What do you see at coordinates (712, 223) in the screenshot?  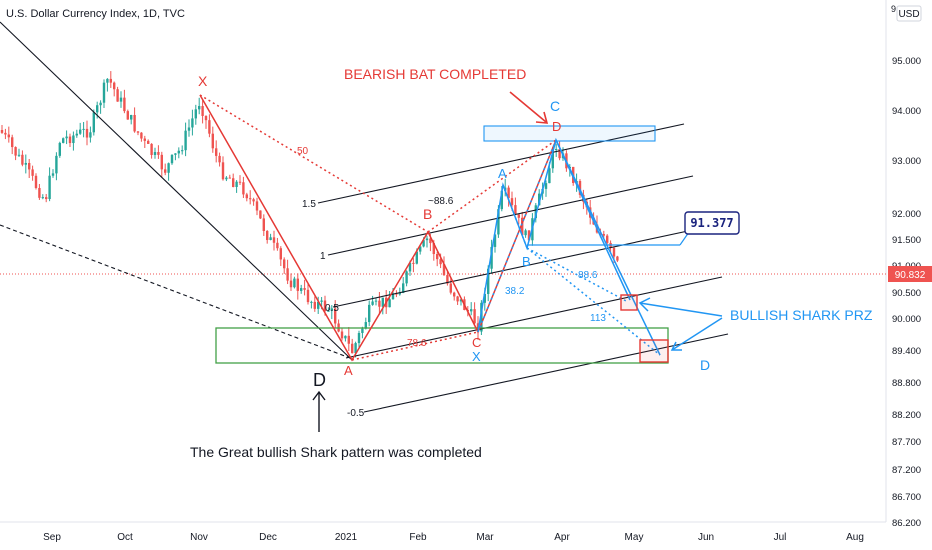 I see `price-callout-box` at bounding box center [712, 223].